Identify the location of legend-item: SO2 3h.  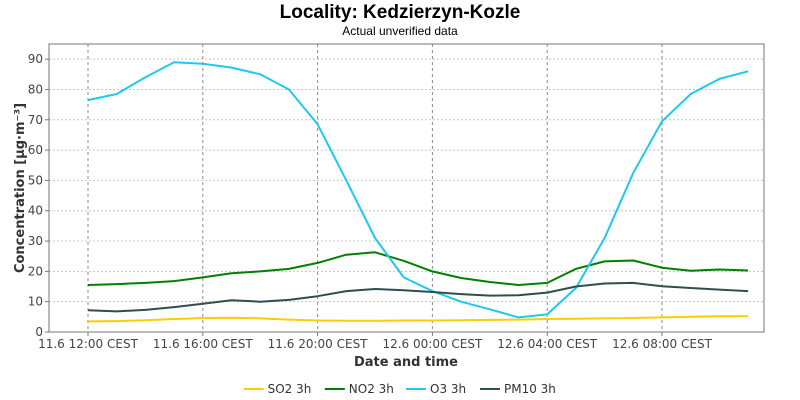
(277, 389).